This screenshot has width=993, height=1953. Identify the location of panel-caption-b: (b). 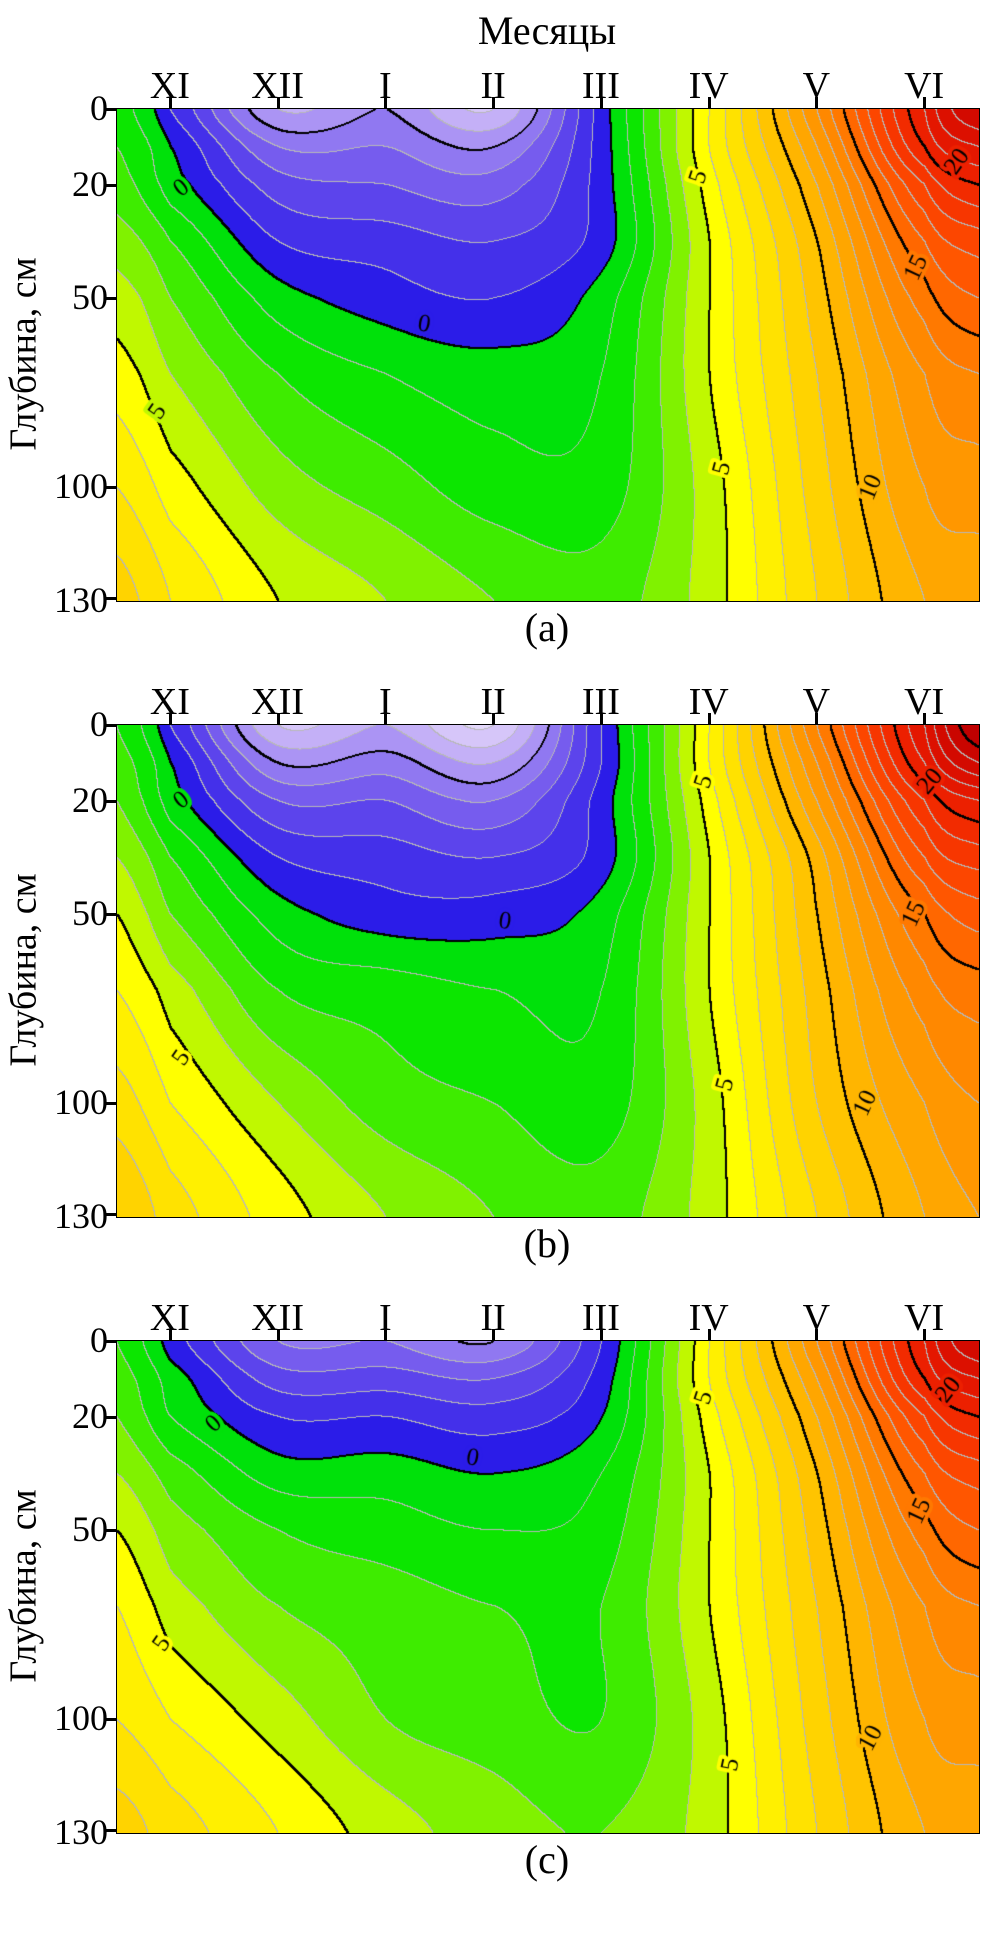
(547, 1243).